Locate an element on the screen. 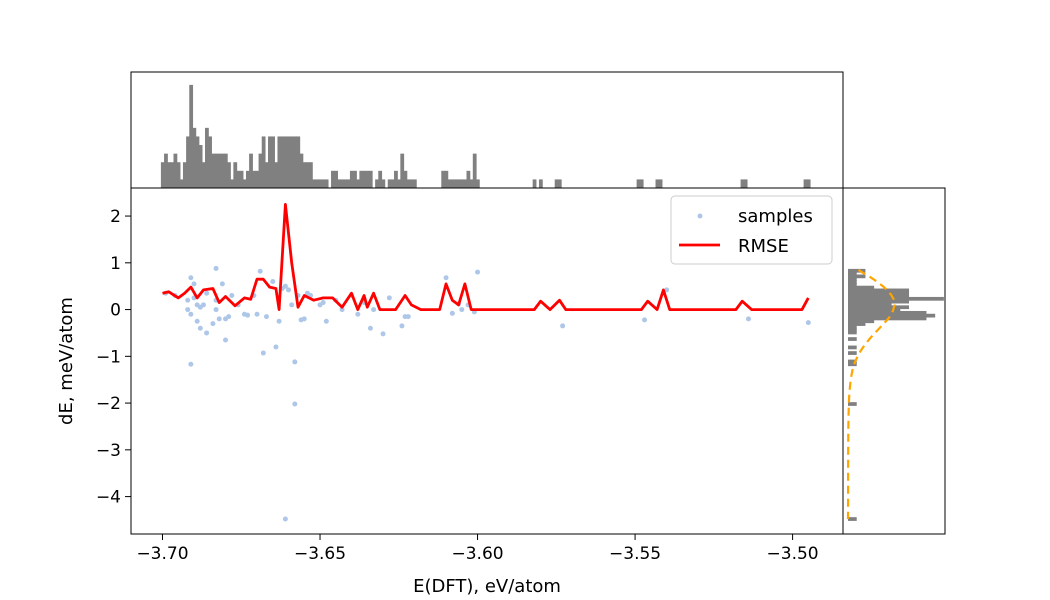 The width and height of the screenshot is (1050, 600). legend-samples-label: samples is located at coordinates (775, 216).